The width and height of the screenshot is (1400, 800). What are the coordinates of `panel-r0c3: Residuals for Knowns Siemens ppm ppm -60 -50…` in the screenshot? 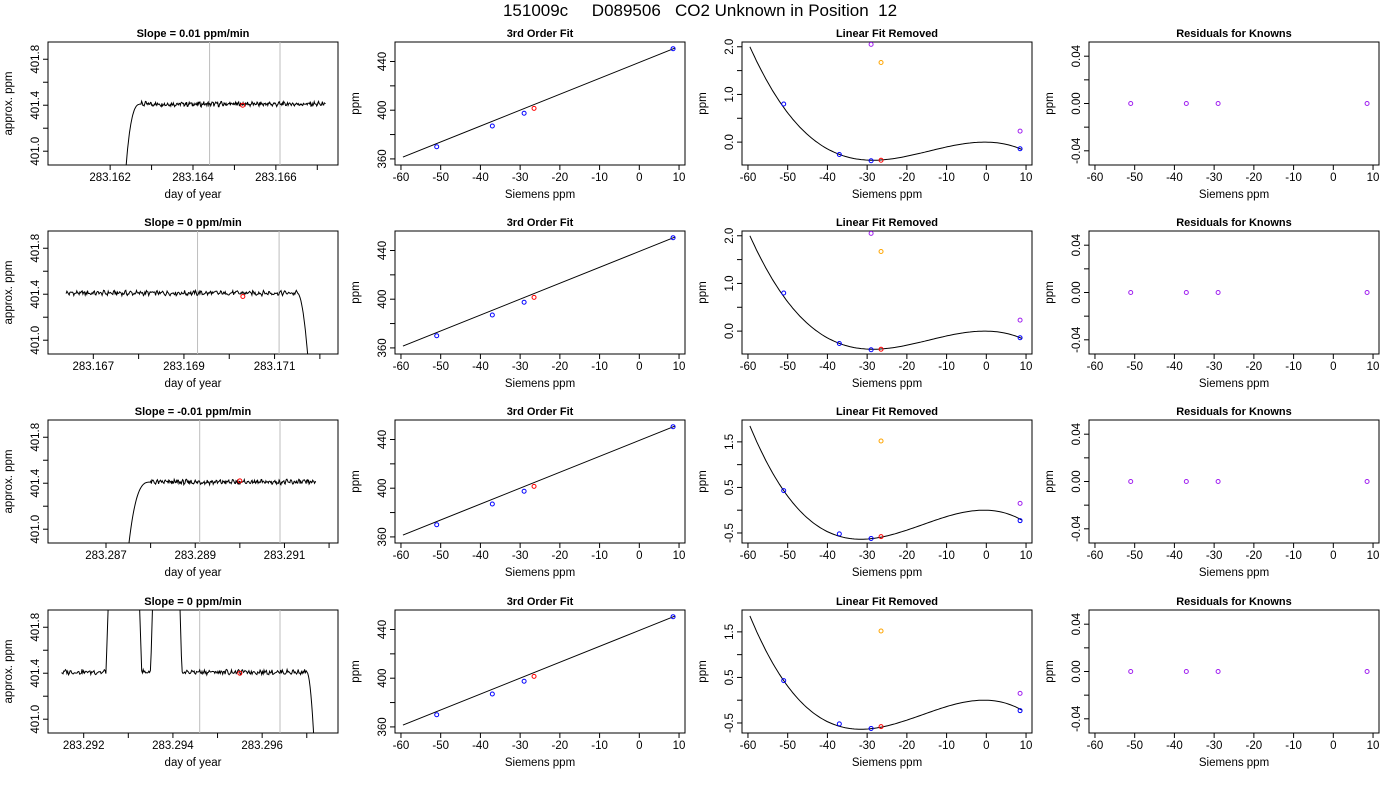 It's located at (1212, 114).